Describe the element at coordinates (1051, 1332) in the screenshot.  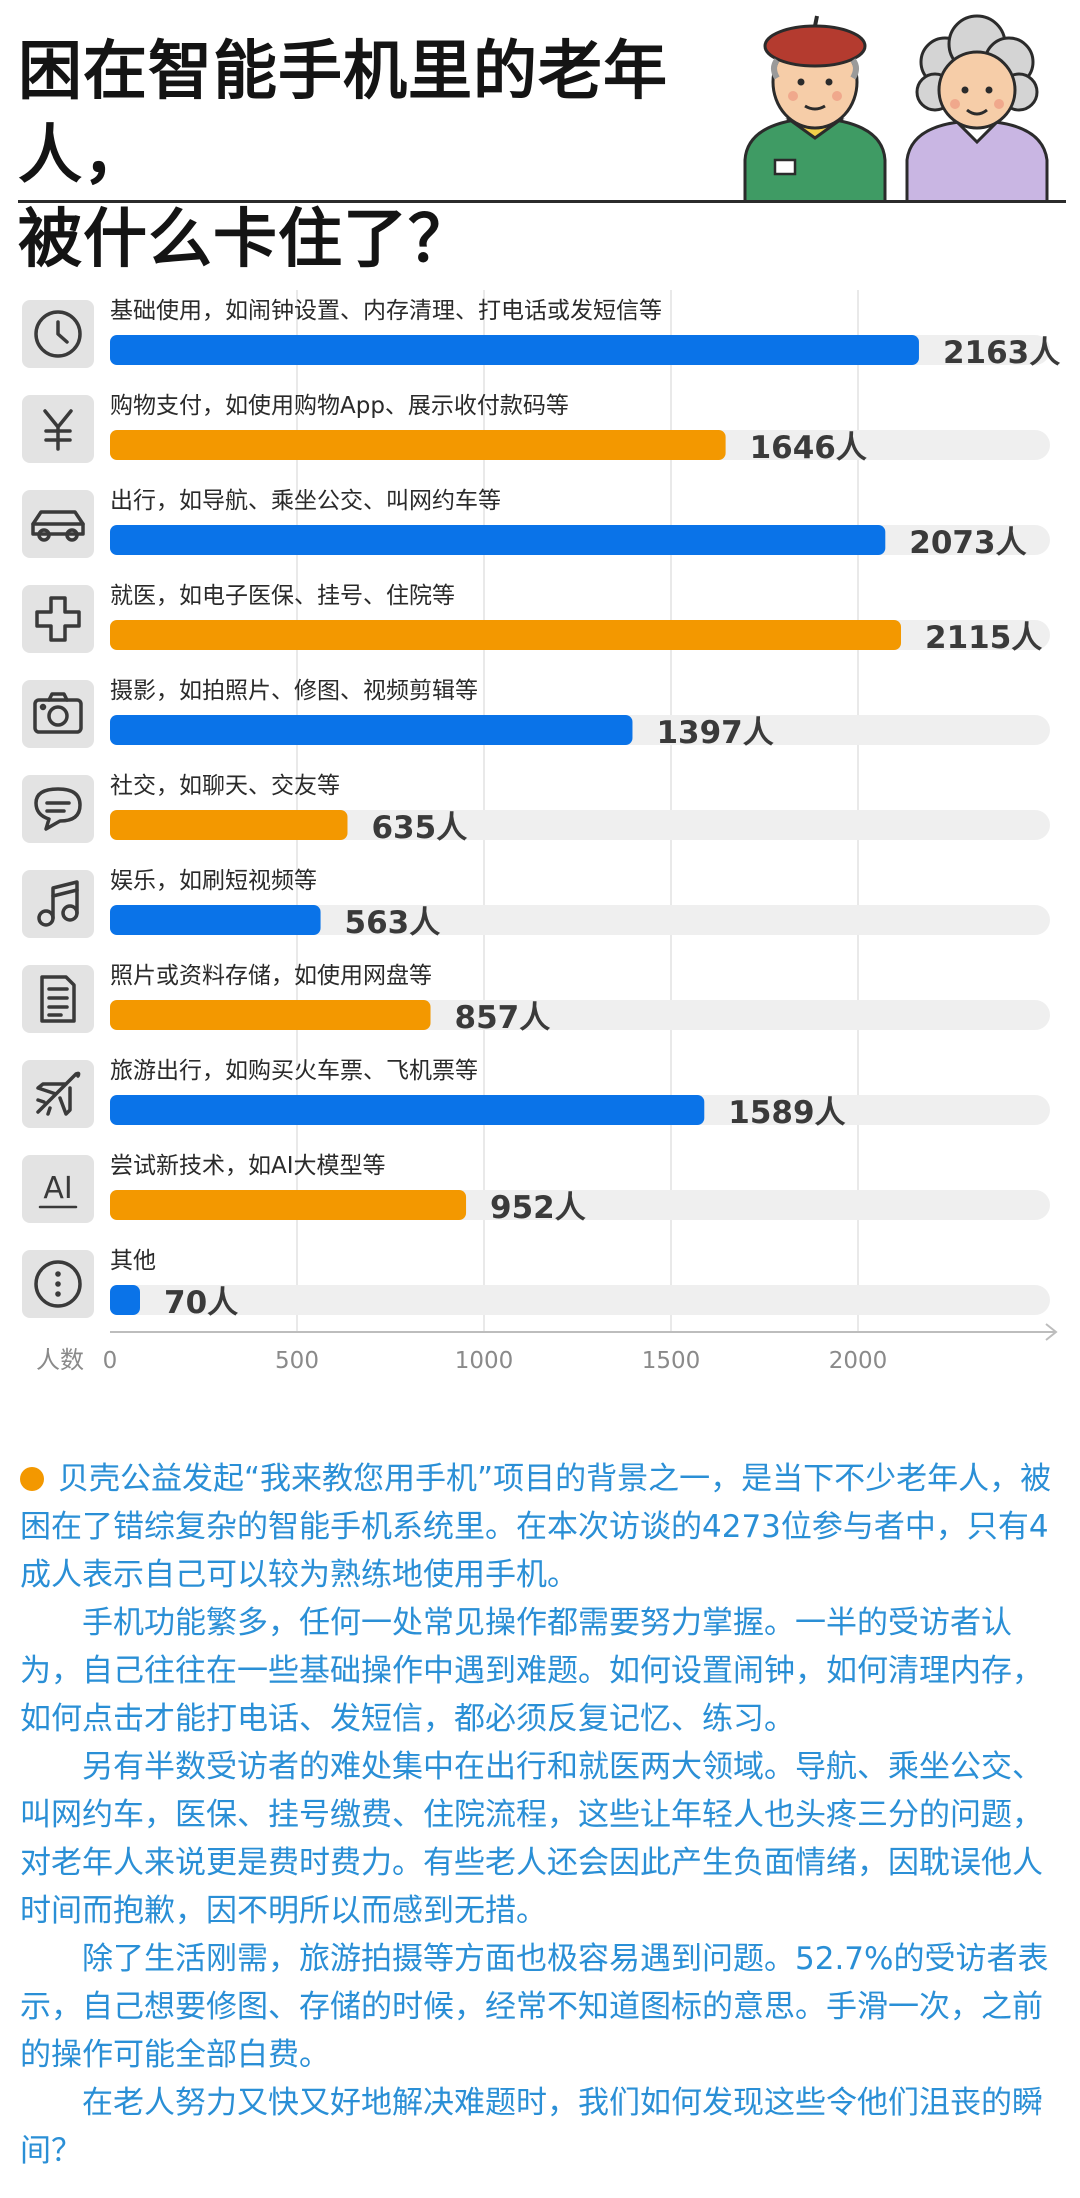
I see `x-axis-arrow` at that location.